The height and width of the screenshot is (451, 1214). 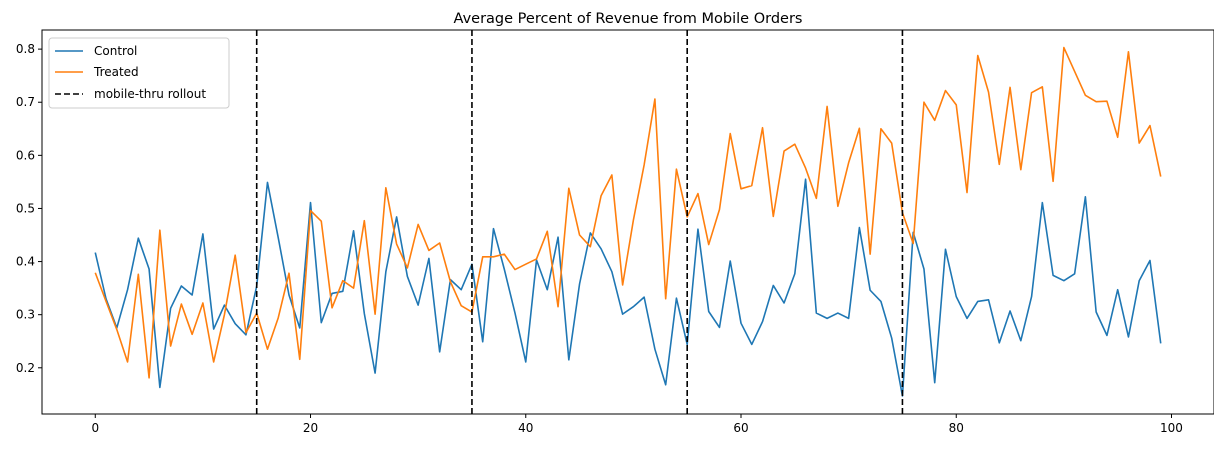 I want to click on x-tick-label: 20, so click(x=310, y=428).